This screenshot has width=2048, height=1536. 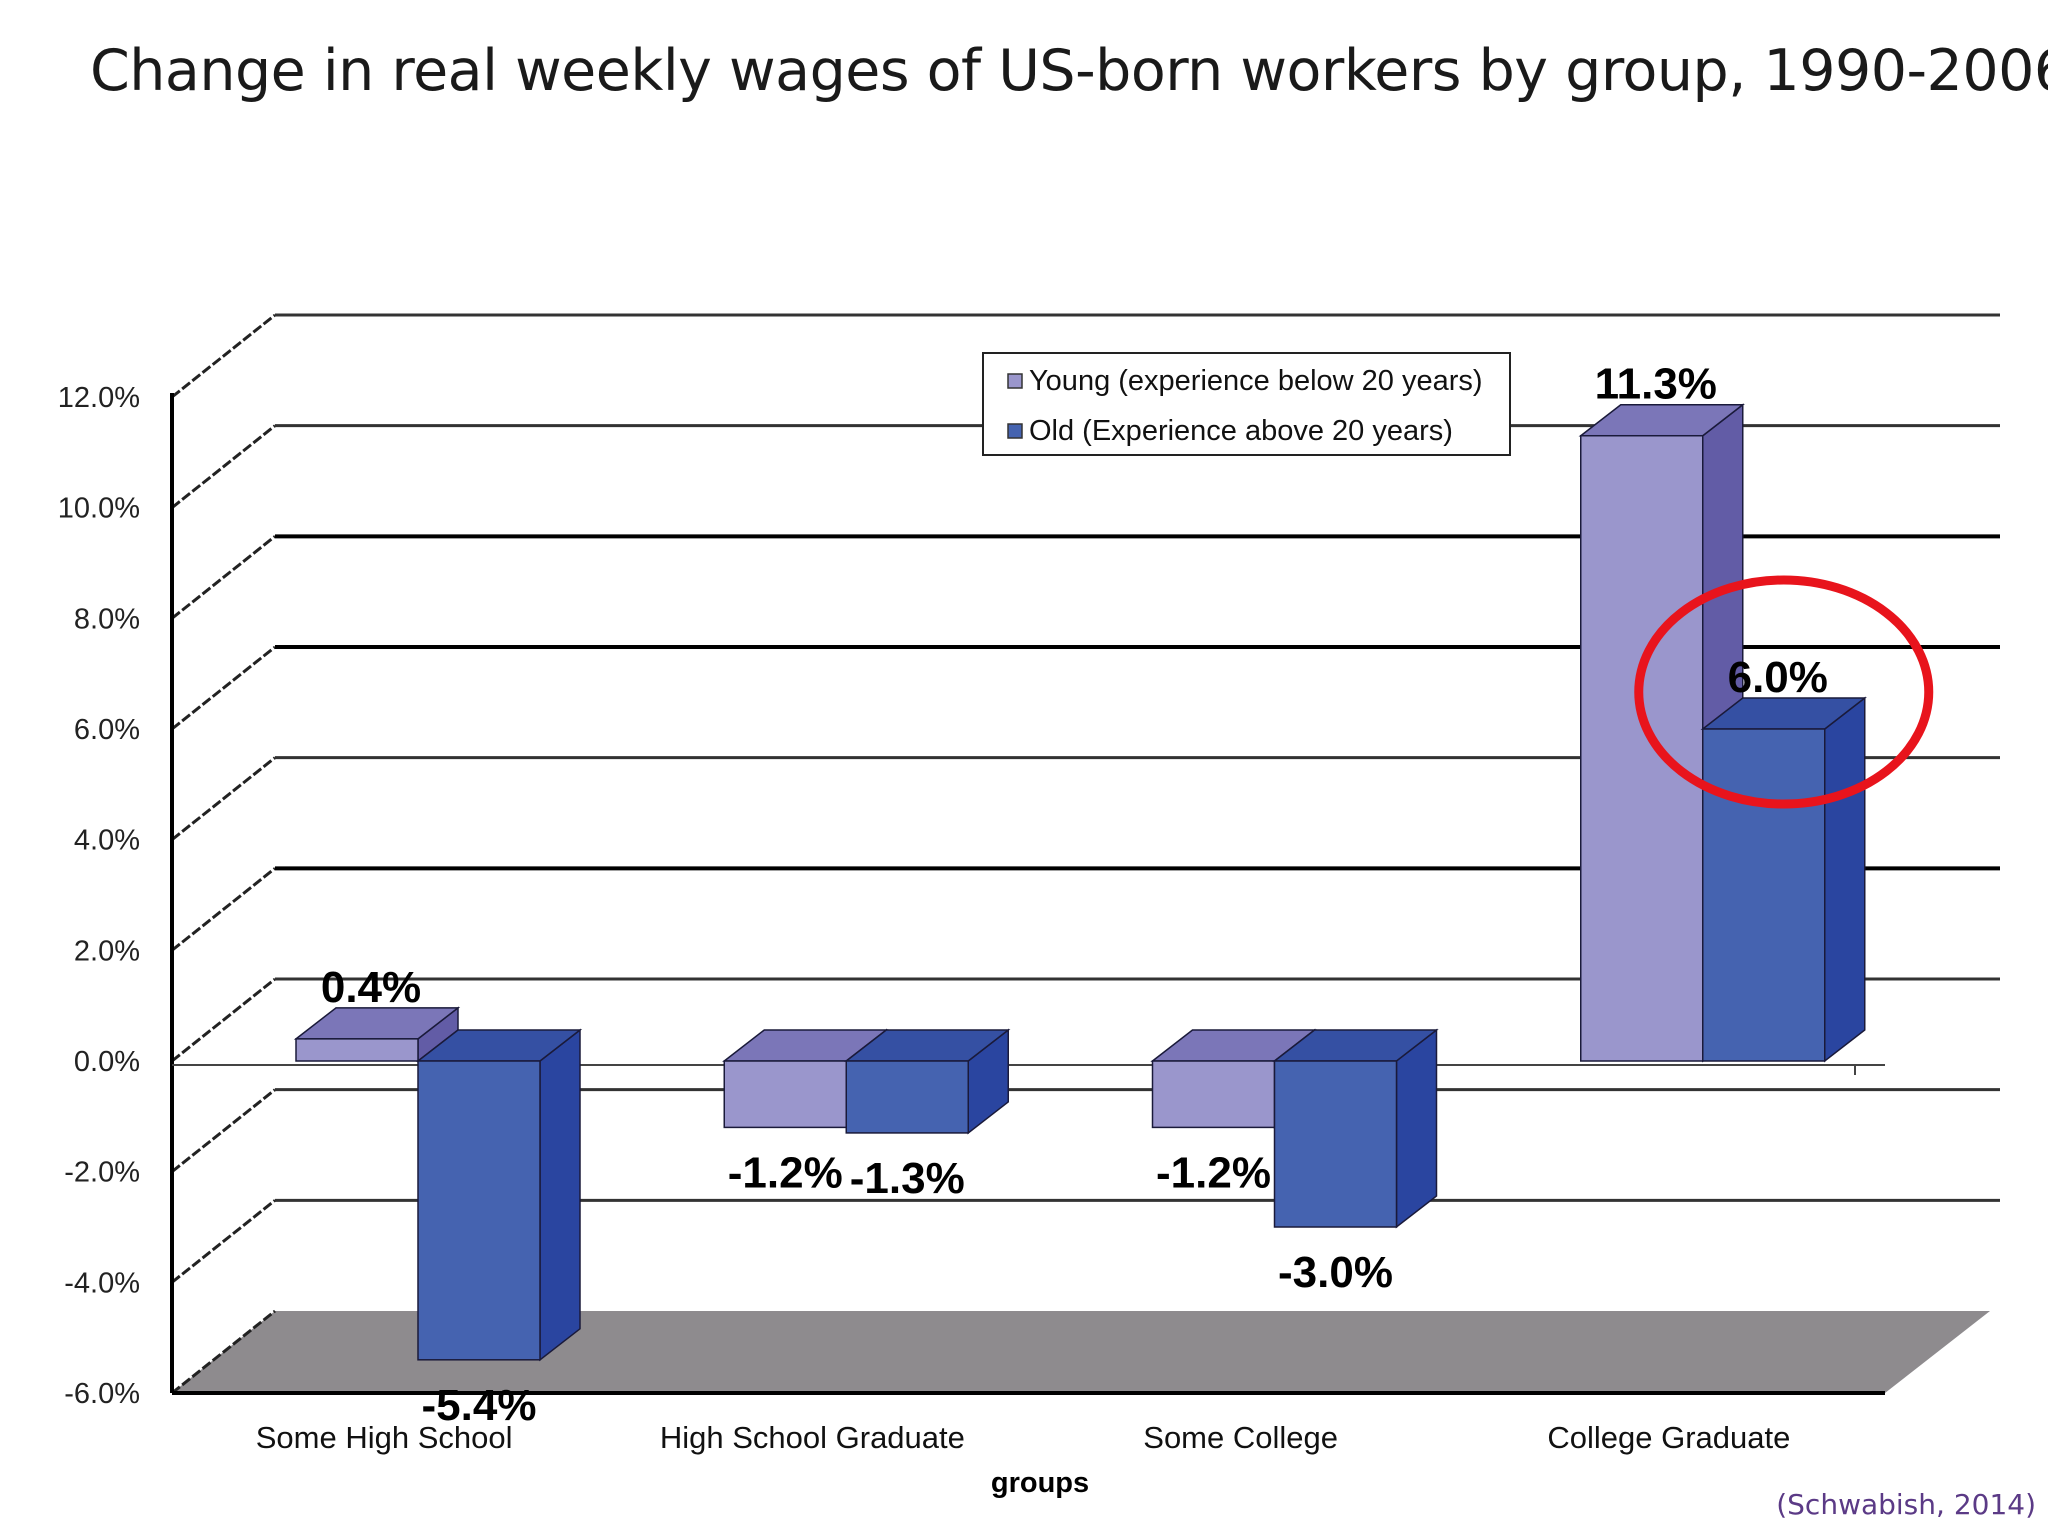 I want to click on legend-label-young: Young (experience below 20 years), so click(x=1256, y=381).